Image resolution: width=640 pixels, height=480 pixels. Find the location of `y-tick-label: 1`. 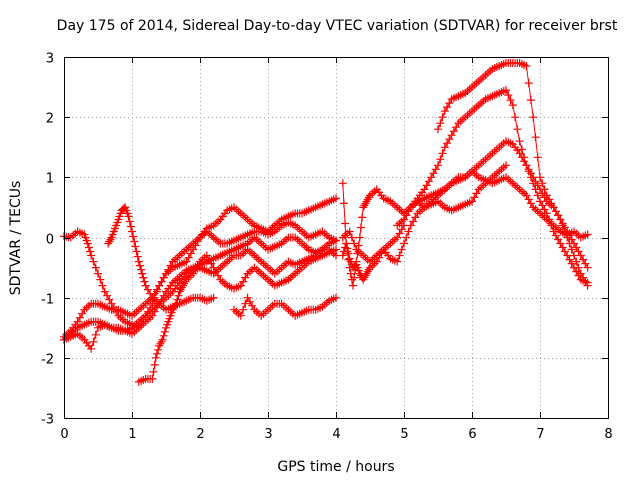

y-tick-label: 1 is located at coordinates (50, 179).